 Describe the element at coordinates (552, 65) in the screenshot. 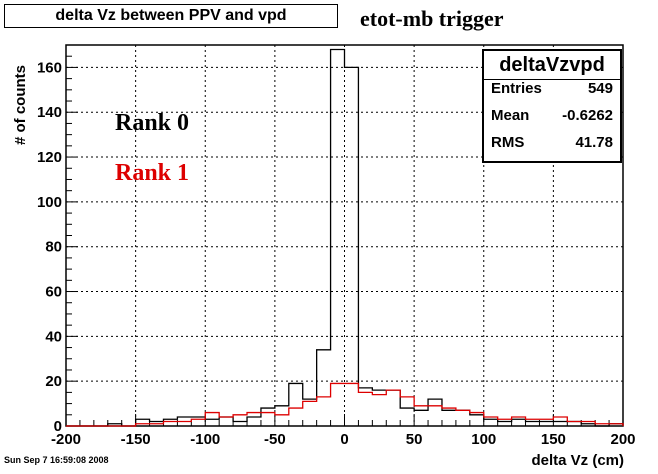

I see `stats-title: deltaVzvpd` at that location.